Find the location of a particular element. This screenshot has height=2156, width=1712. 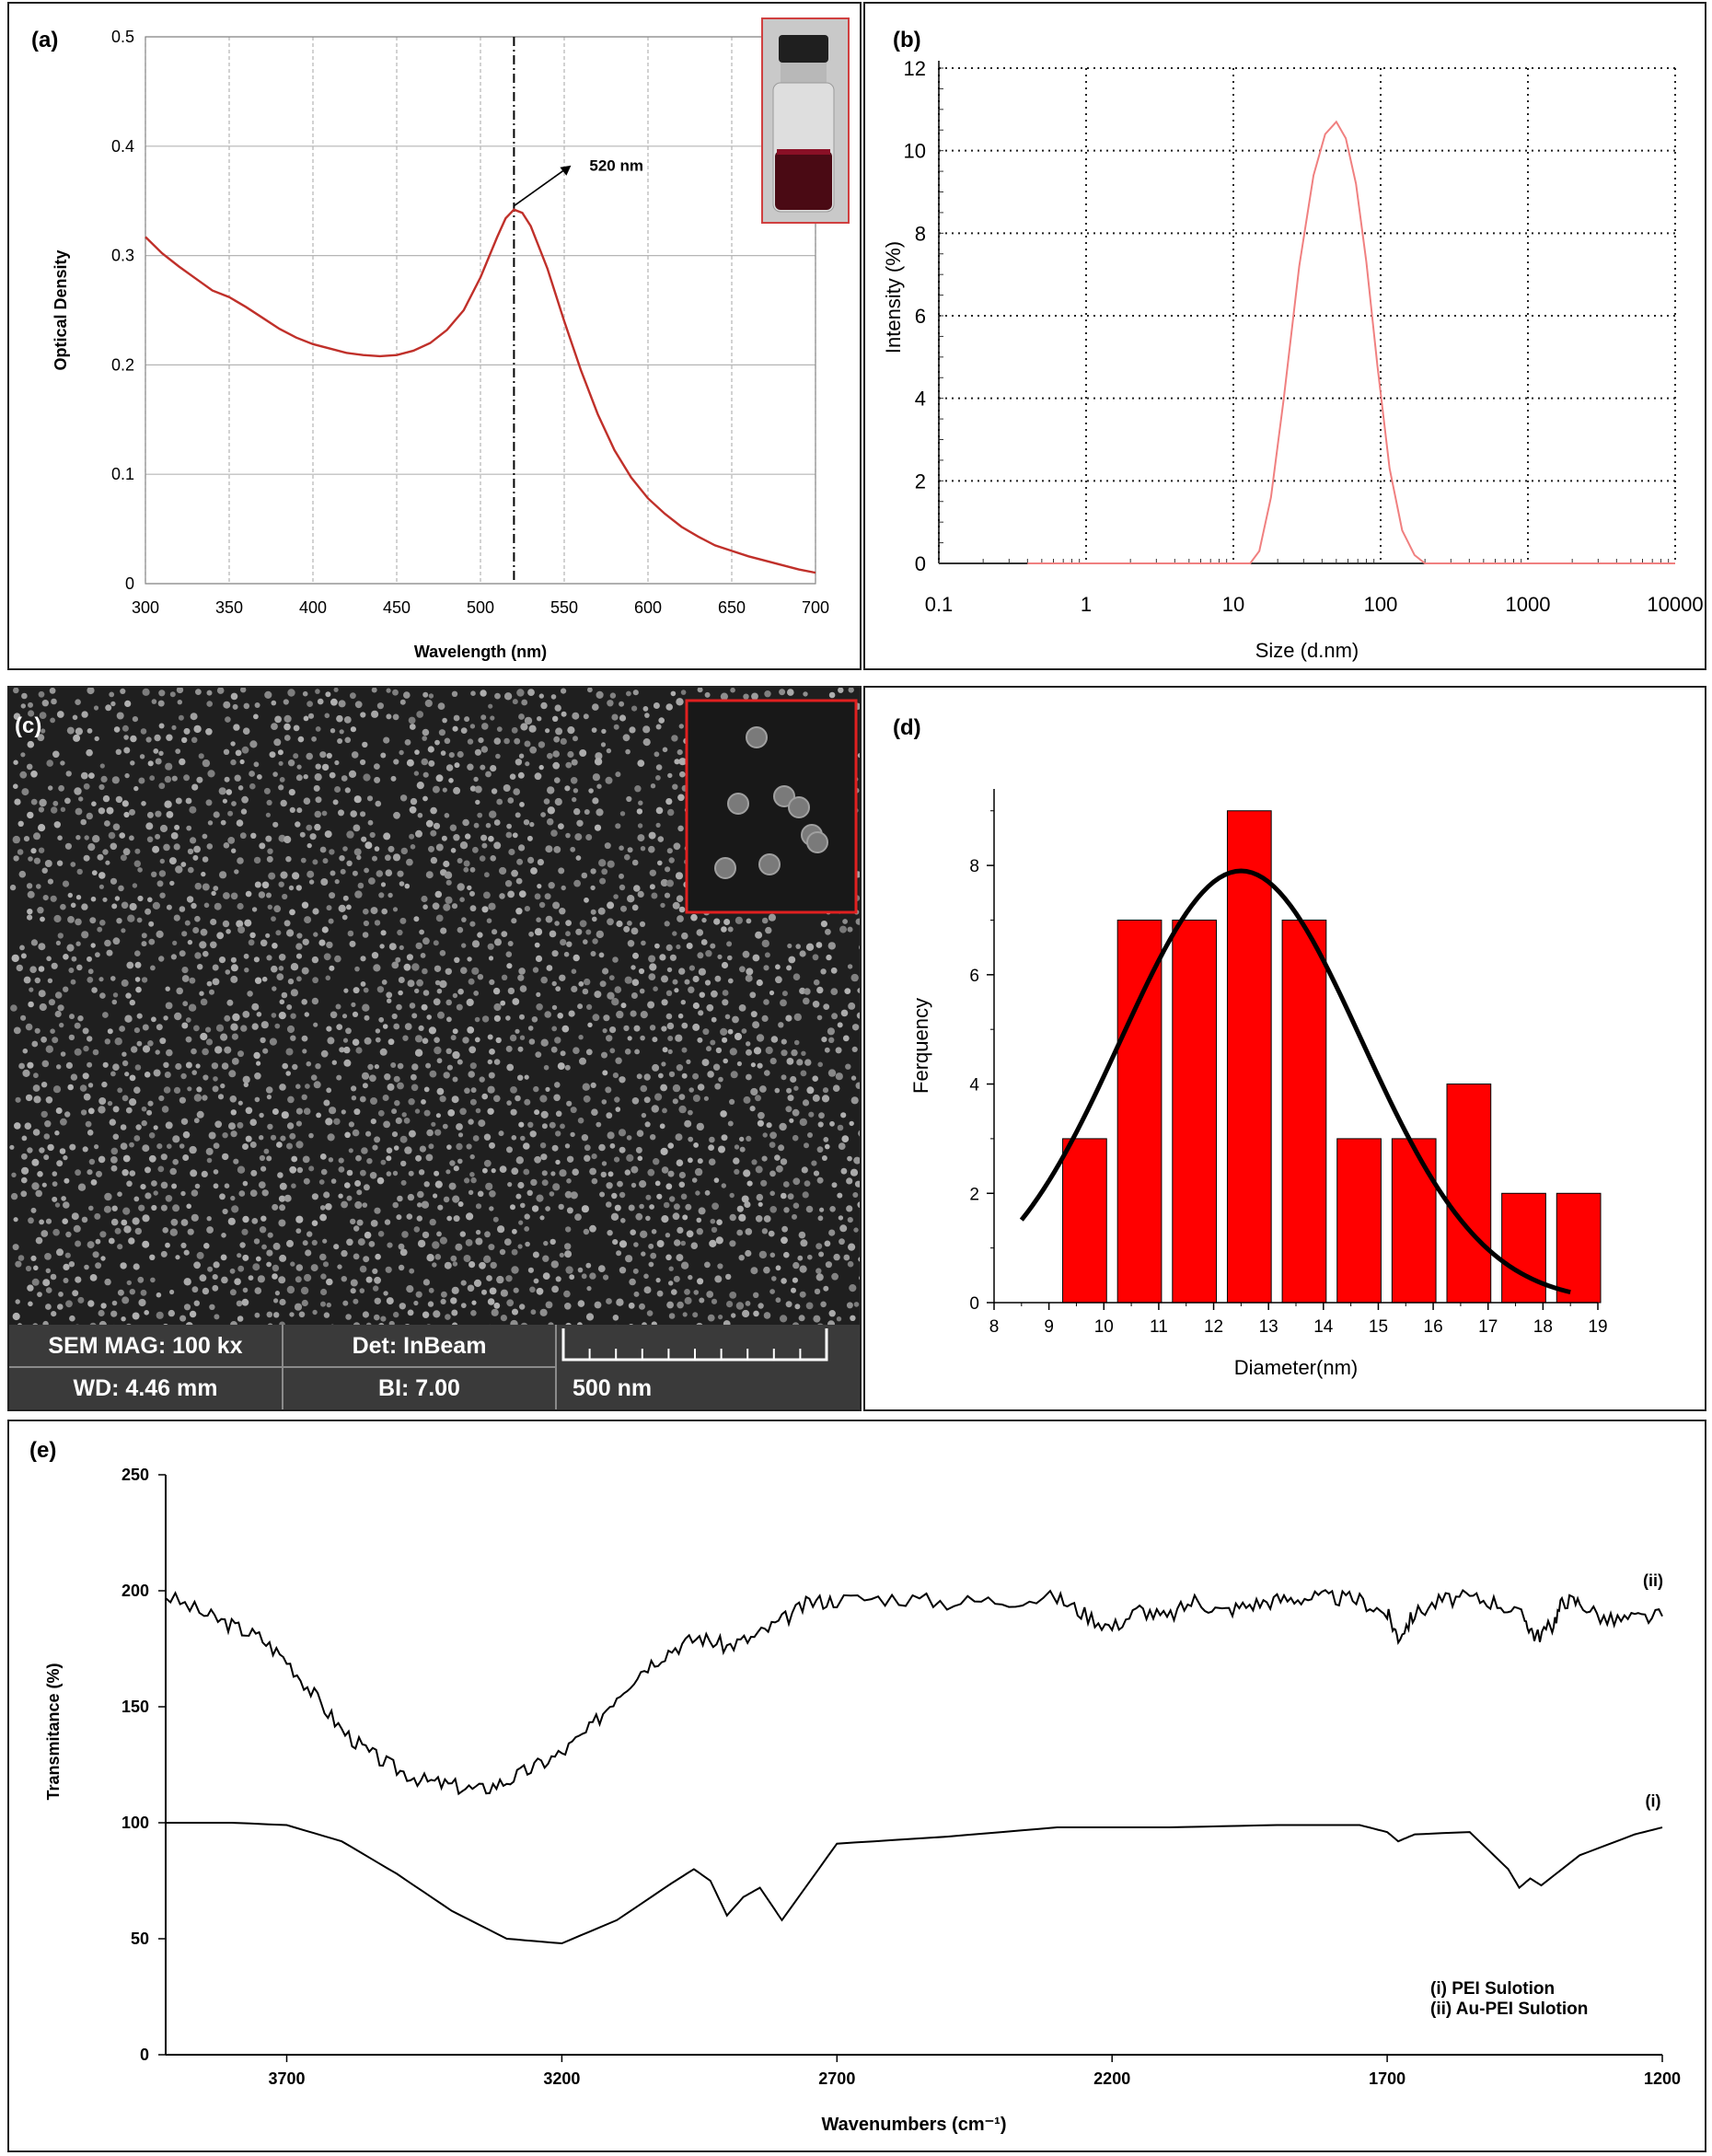

spectrum-line-i is located at coordinates (914, 1883).